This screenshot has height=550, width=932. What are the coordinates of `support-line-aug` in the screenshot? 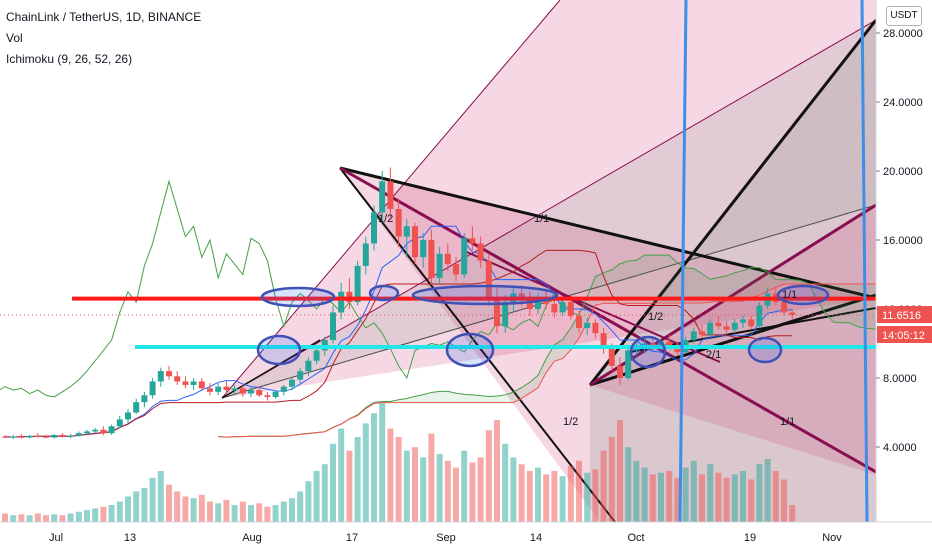 It's located at (271, 369).